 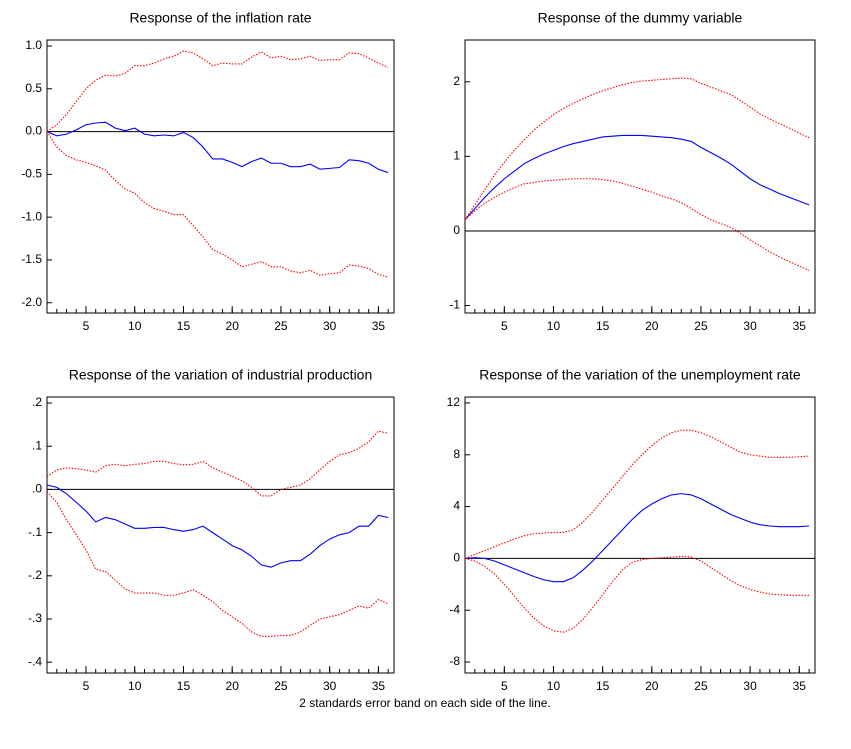 What do you see at coordinates (640, 18) in the screenshot?
I see `chart-title: Response of the dummy variable` at bounding box center [640, 18].